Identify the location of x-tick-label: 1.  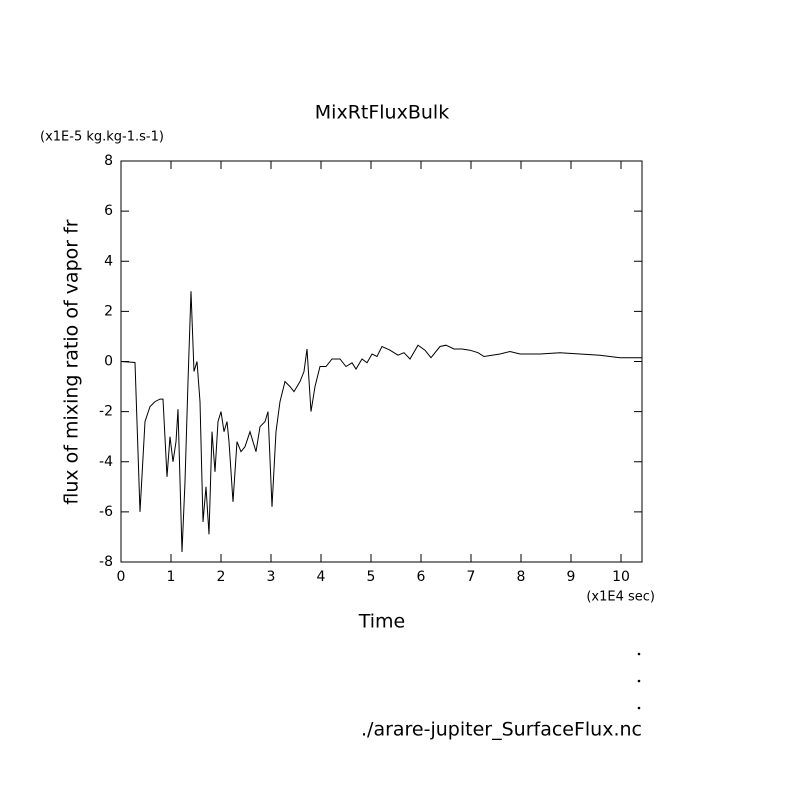
(171, 577).